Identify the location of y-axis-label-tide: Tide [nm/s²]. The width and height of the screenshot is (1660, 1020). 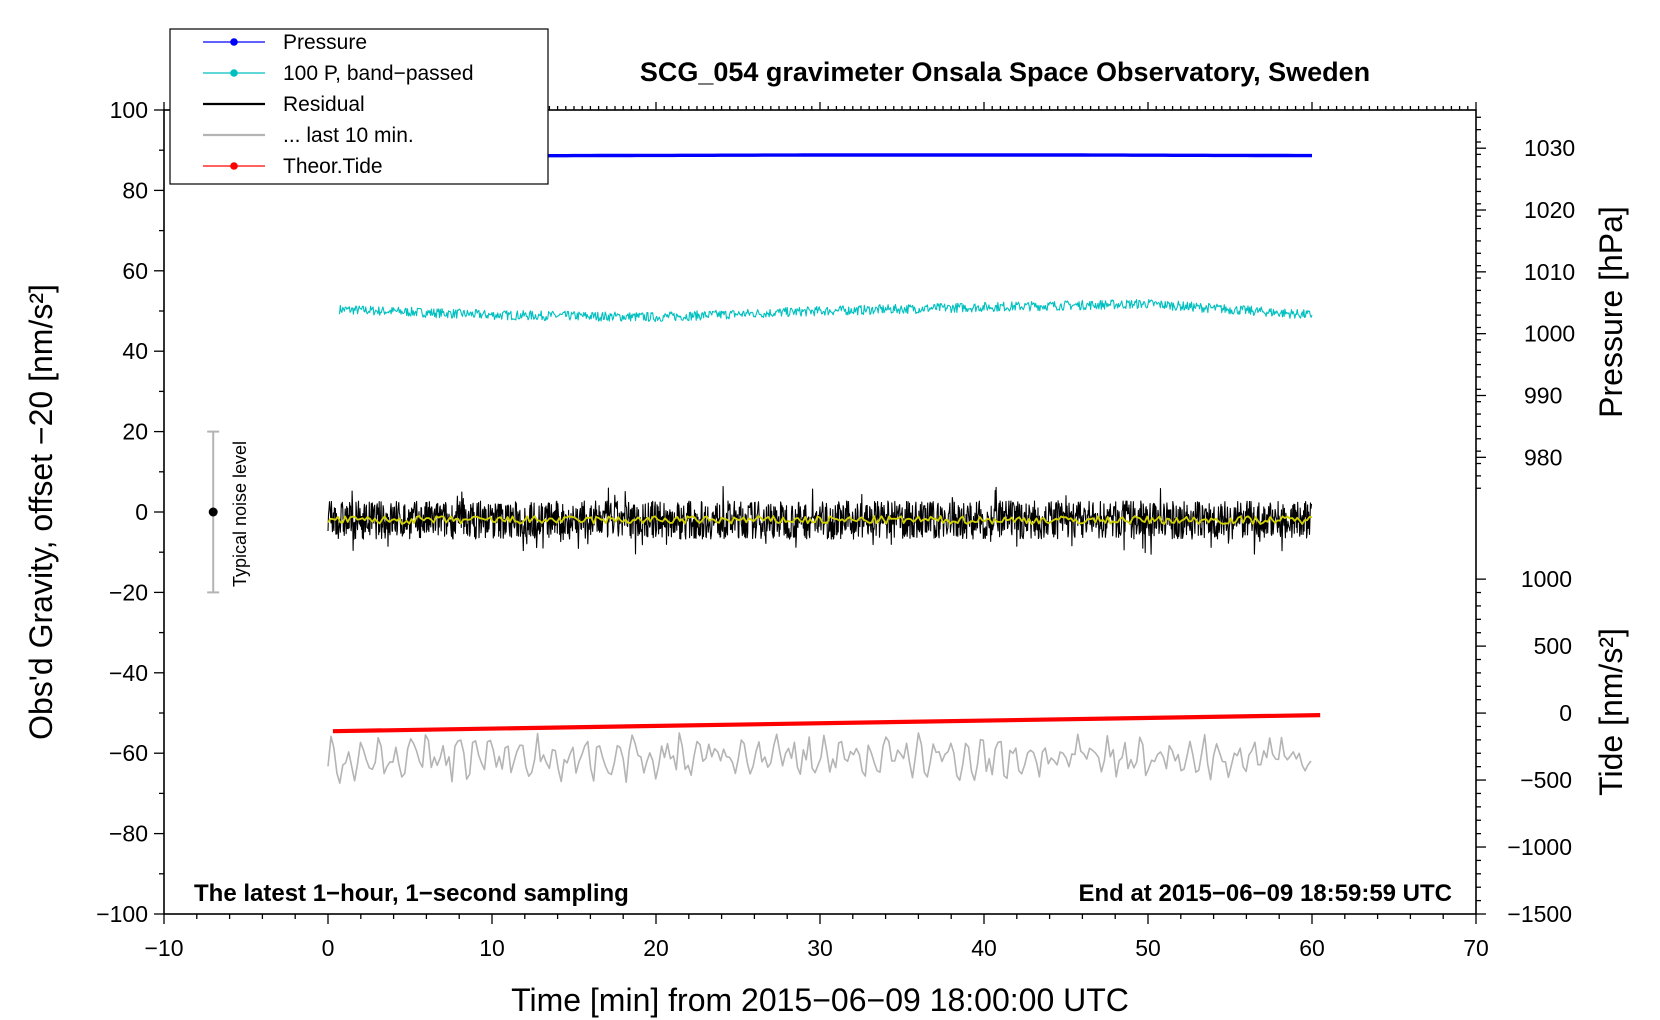
(1611, 712).